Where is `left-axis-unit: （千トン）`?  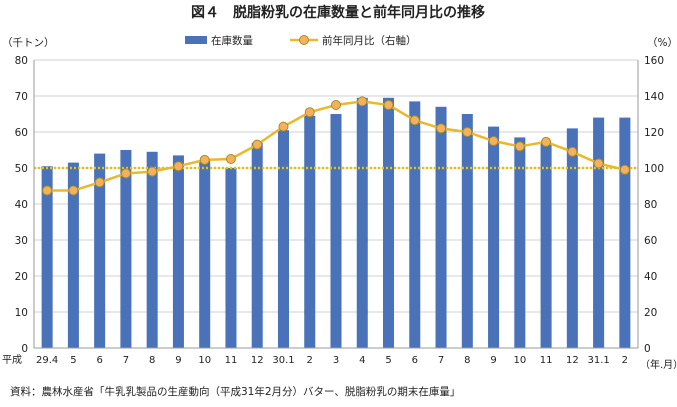 left-axis-unit: （千トン） is located at coordinates (28, 43).